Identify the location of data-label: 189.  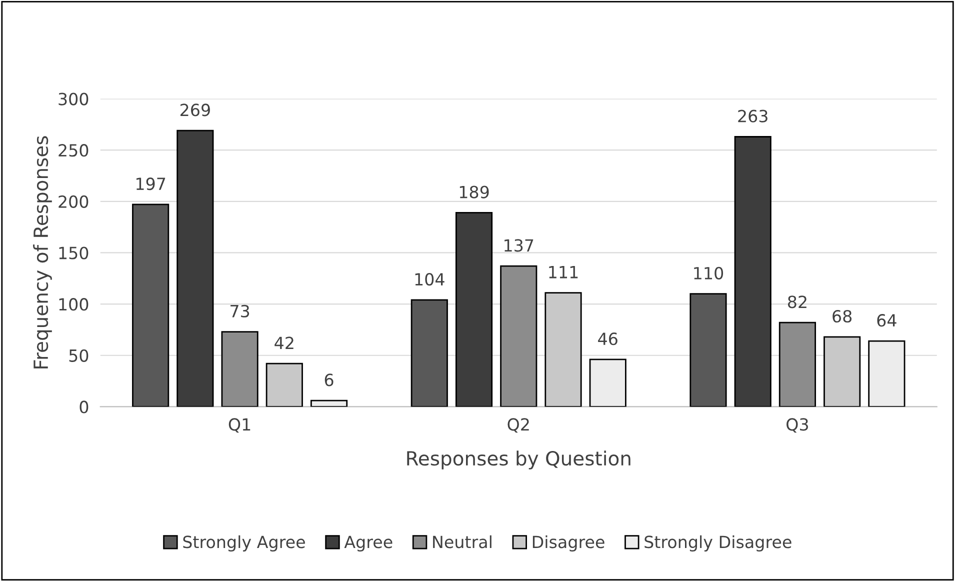
(474, 192).